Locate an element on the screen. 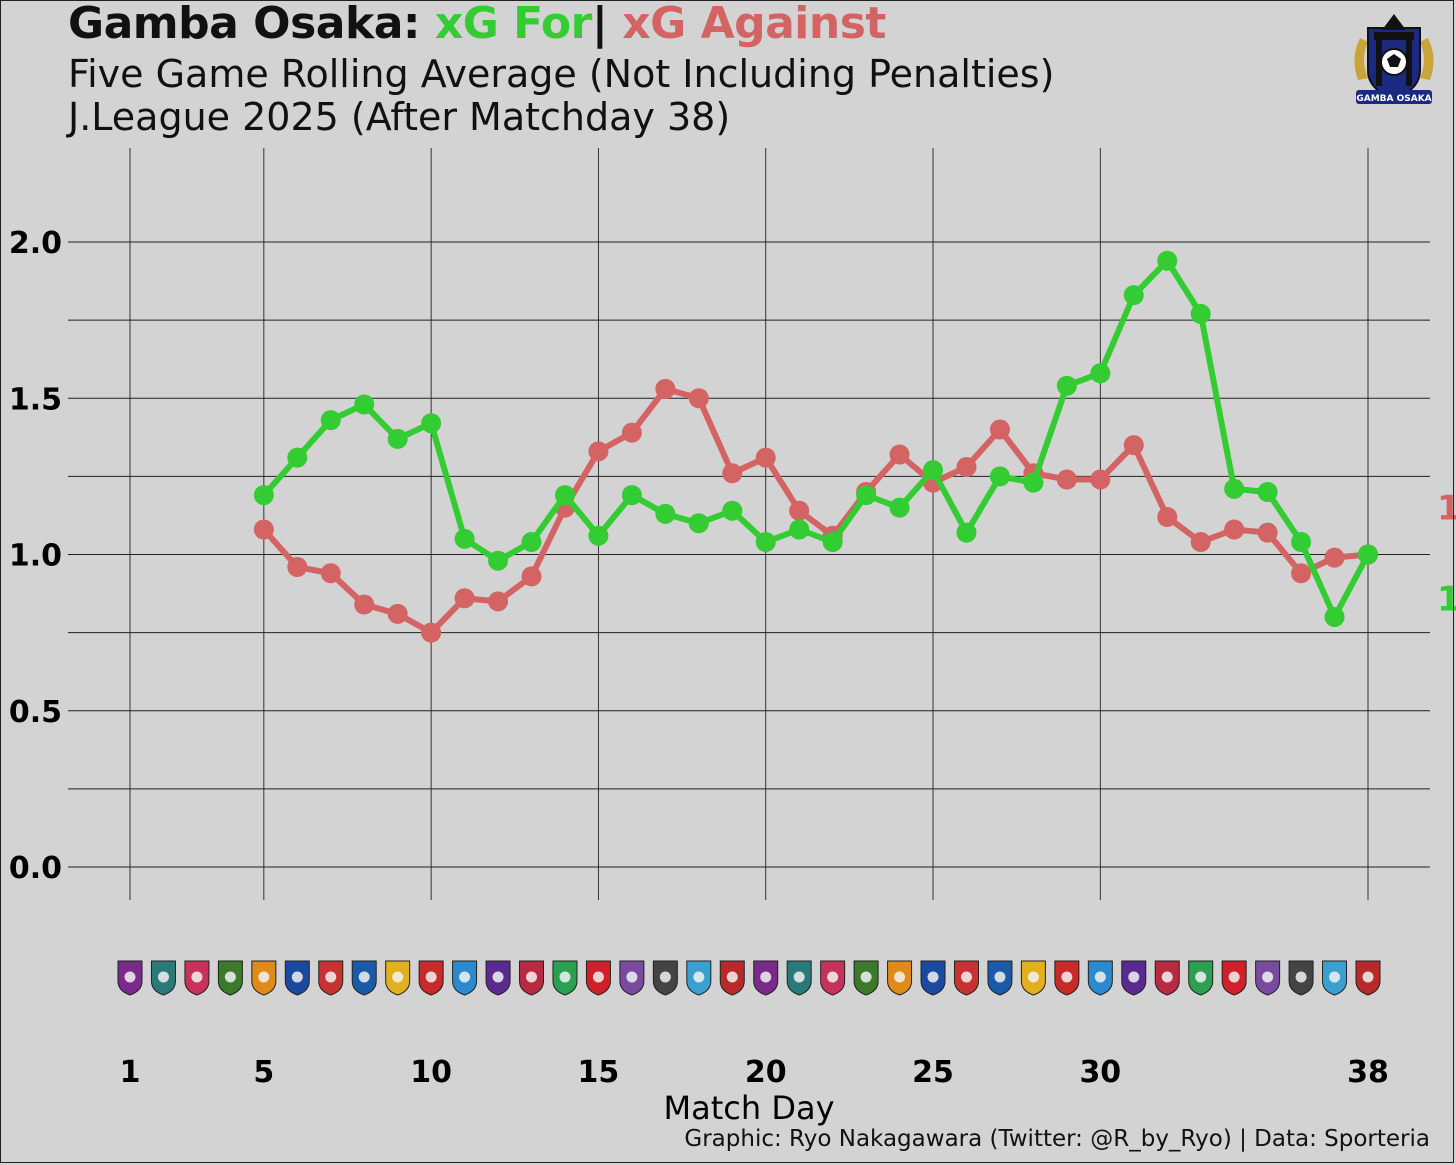 The width and height of the screenshot is (1456, 1165). x-tick-label: 30 is located at coordinates (1100, 1072).